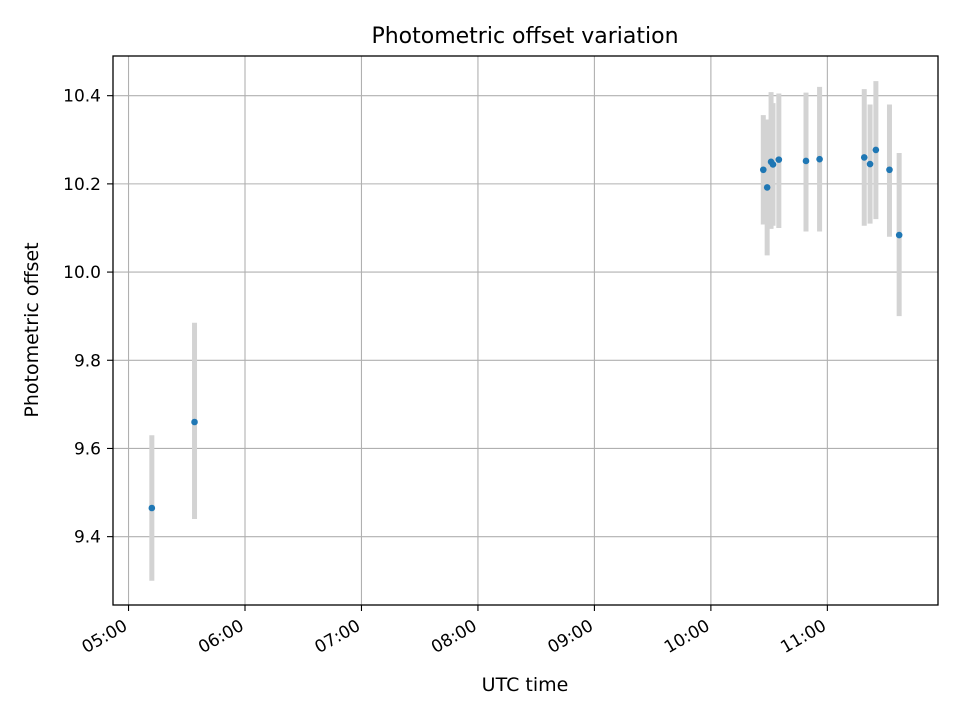 This screenshot has width=960, height=720. I want to click on chart-title: Photometric offset variation, so click(524, 36).